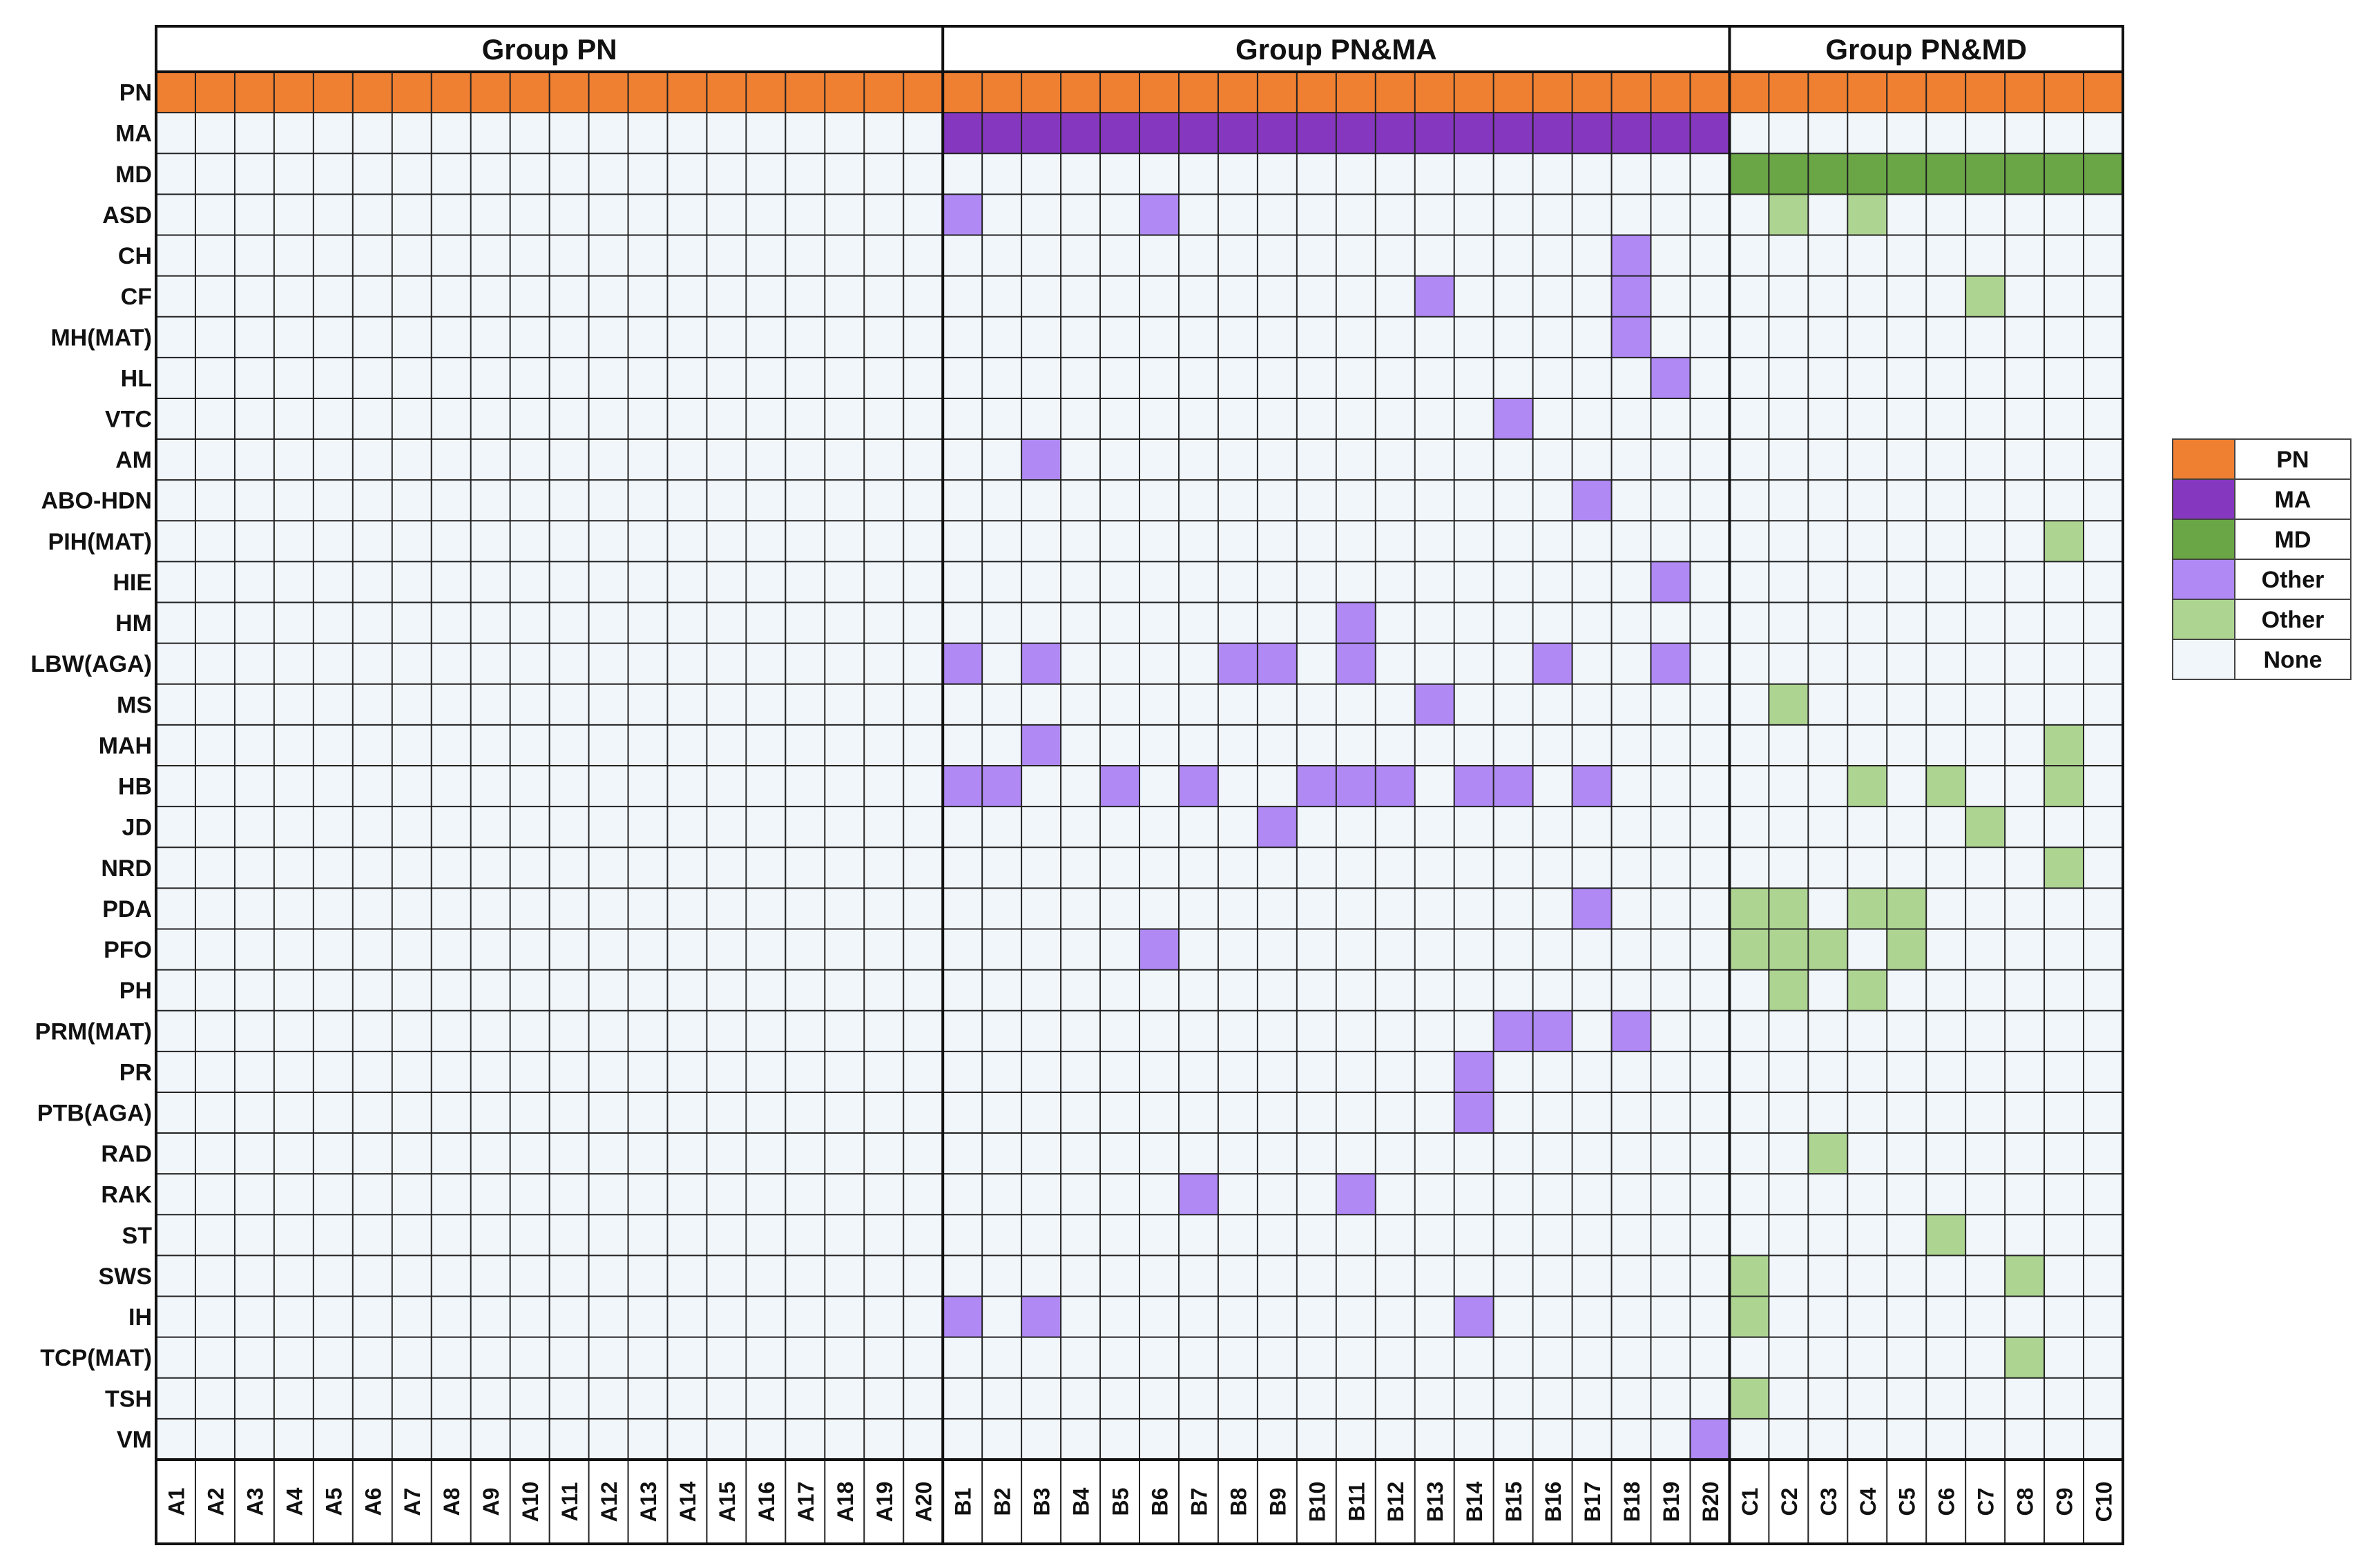 Image resolution: width=2366 pixels, height=1568 pixels. Describe the element at coordinates (1986, 133) in the screenshot. I see `cell-ma-c7` at that location.